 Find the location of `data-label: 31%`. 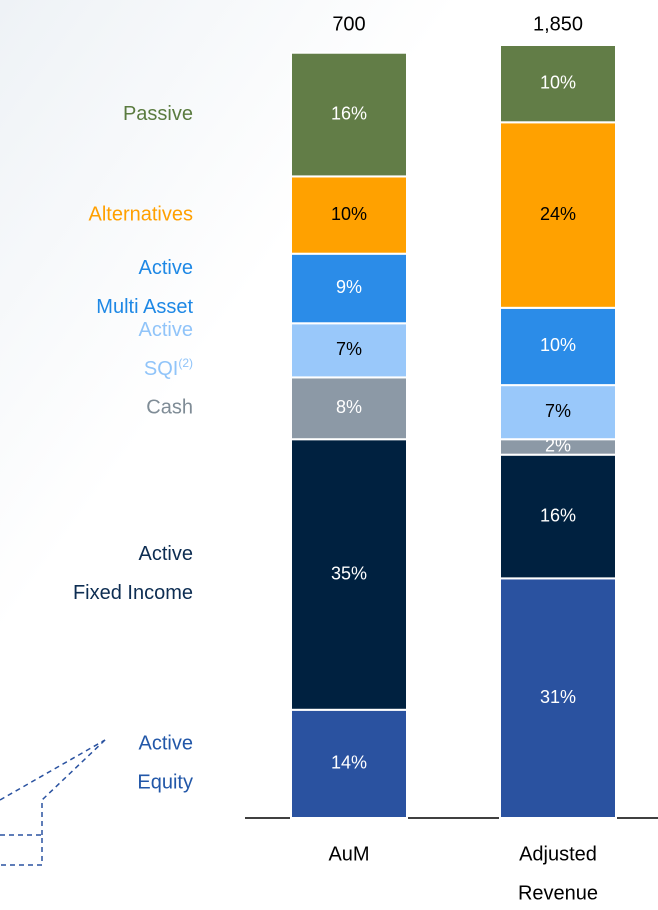

data-label: 31% is located at coordinates (558, 697).